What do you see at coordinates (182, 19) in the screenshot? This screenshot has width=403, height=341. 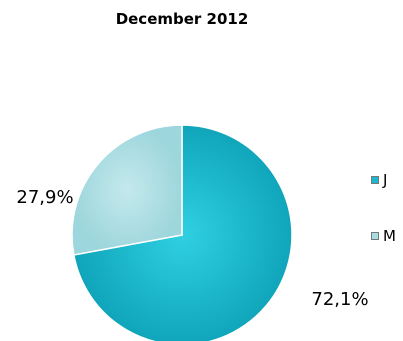 I see `chart-title: December 2012` at bounding box center [182, 19].